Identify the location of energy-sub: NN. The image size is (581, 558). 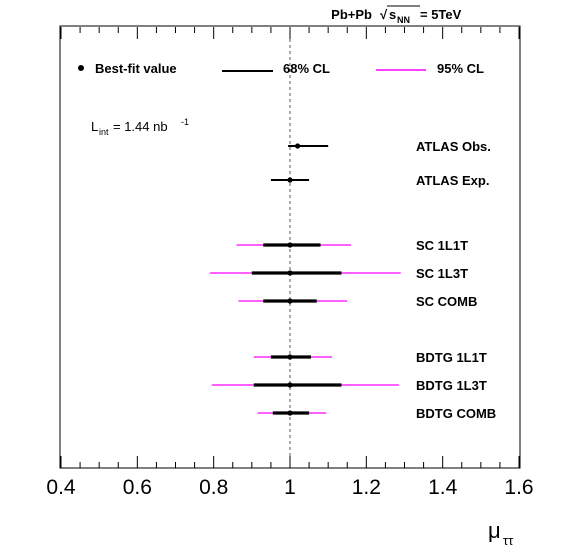
(403, 20).